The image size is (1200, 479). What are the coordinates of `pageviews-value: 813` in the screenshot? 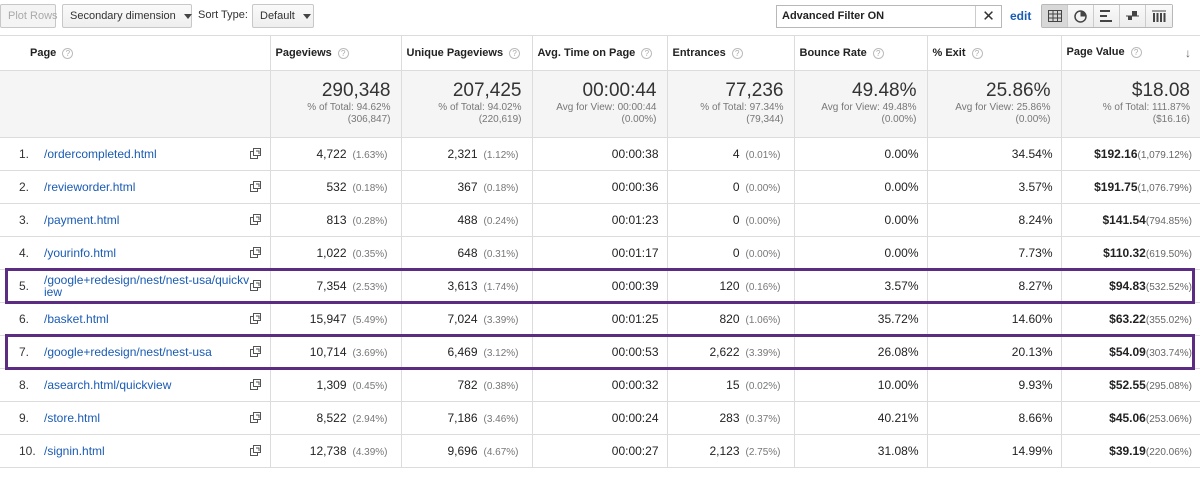 It's located at (336, 220).